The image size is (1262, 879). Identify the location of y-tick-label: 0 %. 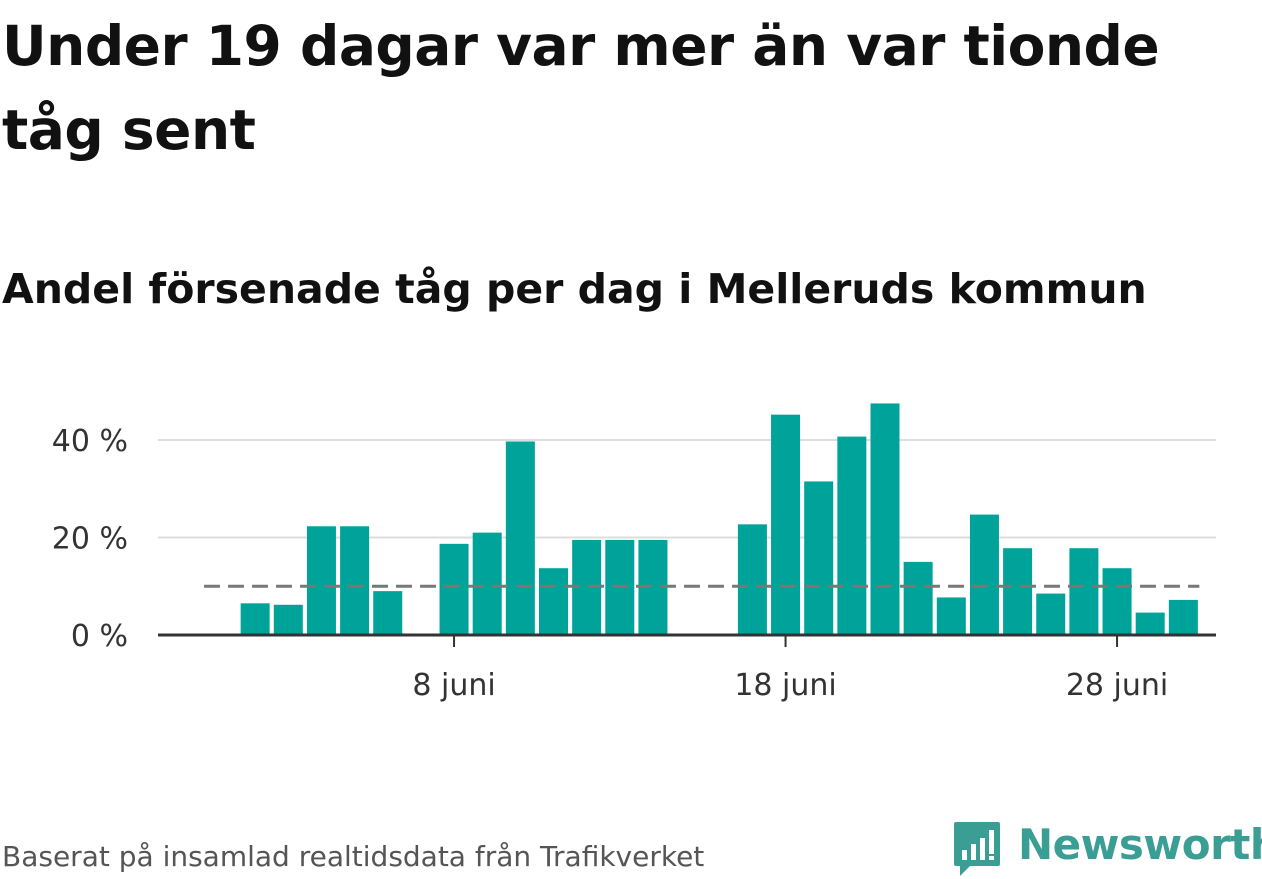
(99, 636).